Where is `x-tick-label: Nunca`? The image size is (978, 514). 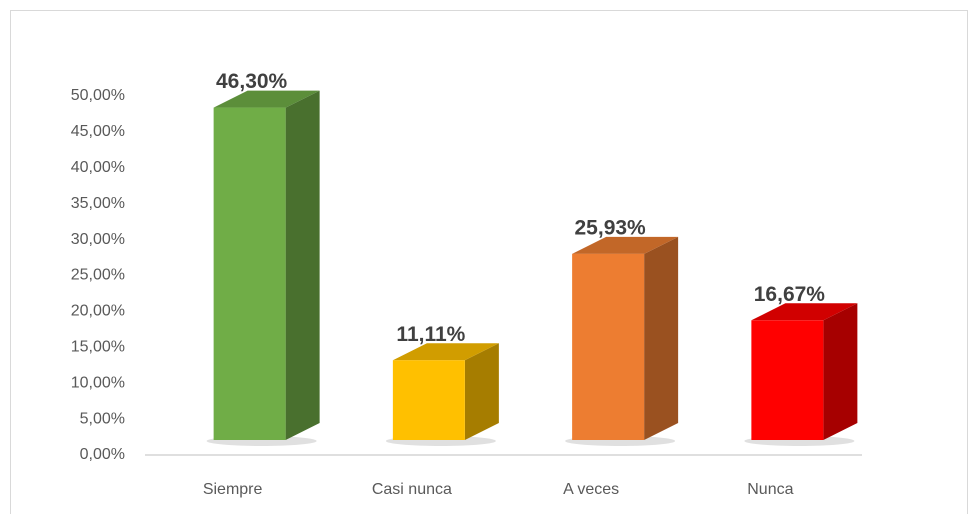
x-tick-label: Nunca is located at coordinates (770, 489).